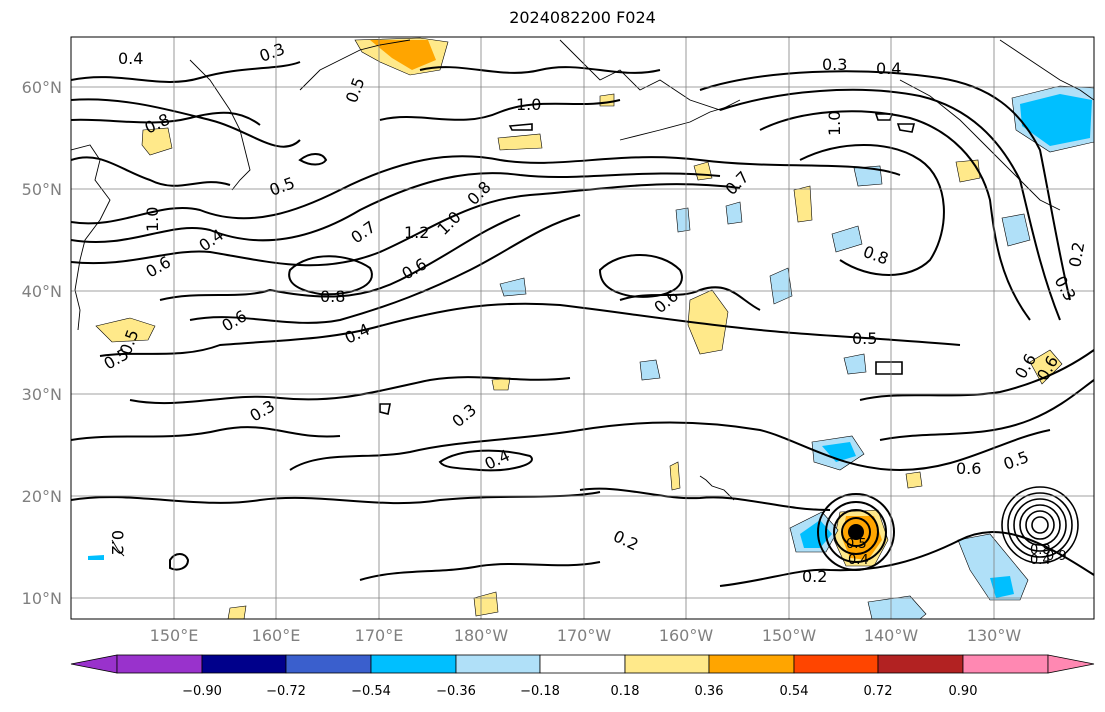  Describe the element at coordinates (878, 691) in the screenshot. I see `colorbar-tick-label: 0.72` at that location.